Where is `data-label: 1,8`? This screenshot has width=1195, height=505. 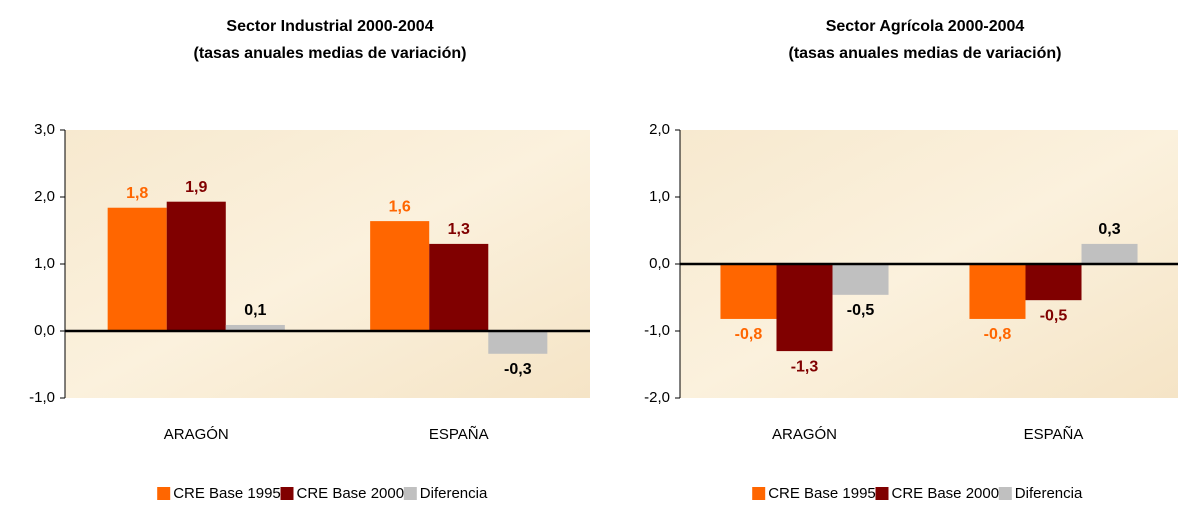
data-label: 1,8 is located at coordinates (137, 193).